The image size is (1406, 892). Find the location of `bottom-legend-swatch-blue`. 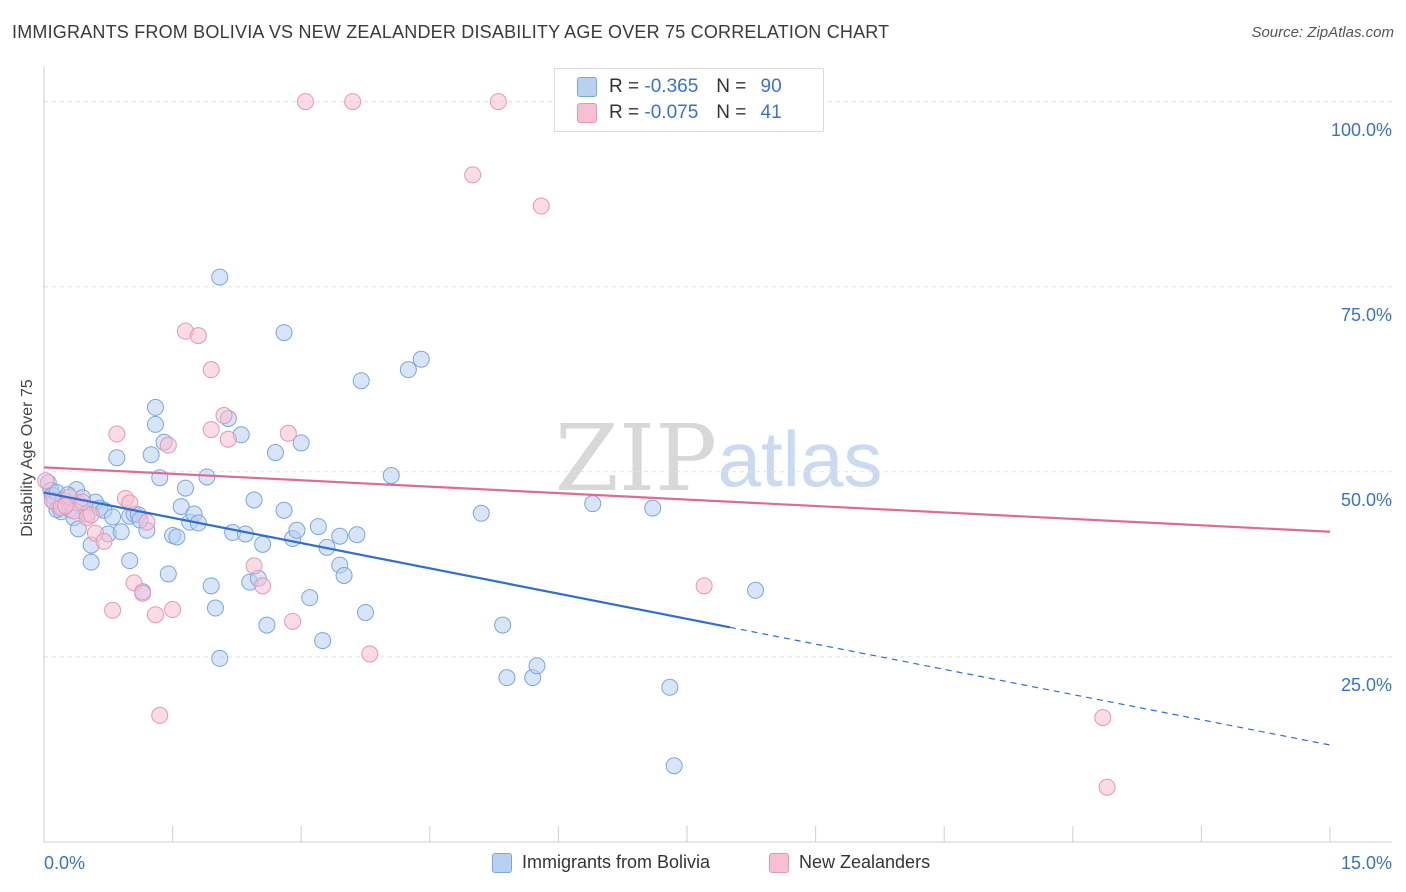

bottom-legend-swatch-blue is located at coordinates (502, 862).